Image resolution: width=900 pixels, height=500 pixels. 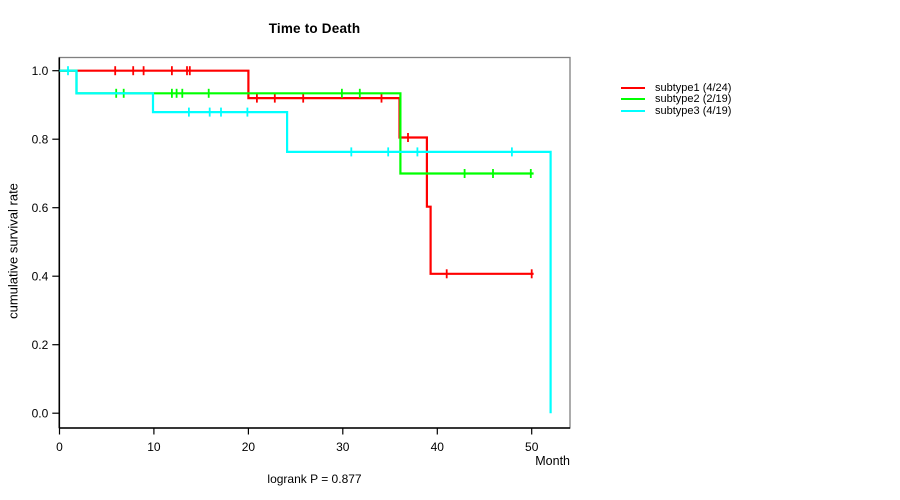 I want to click on x-tick-label: 10, so click(x=154, y=447).